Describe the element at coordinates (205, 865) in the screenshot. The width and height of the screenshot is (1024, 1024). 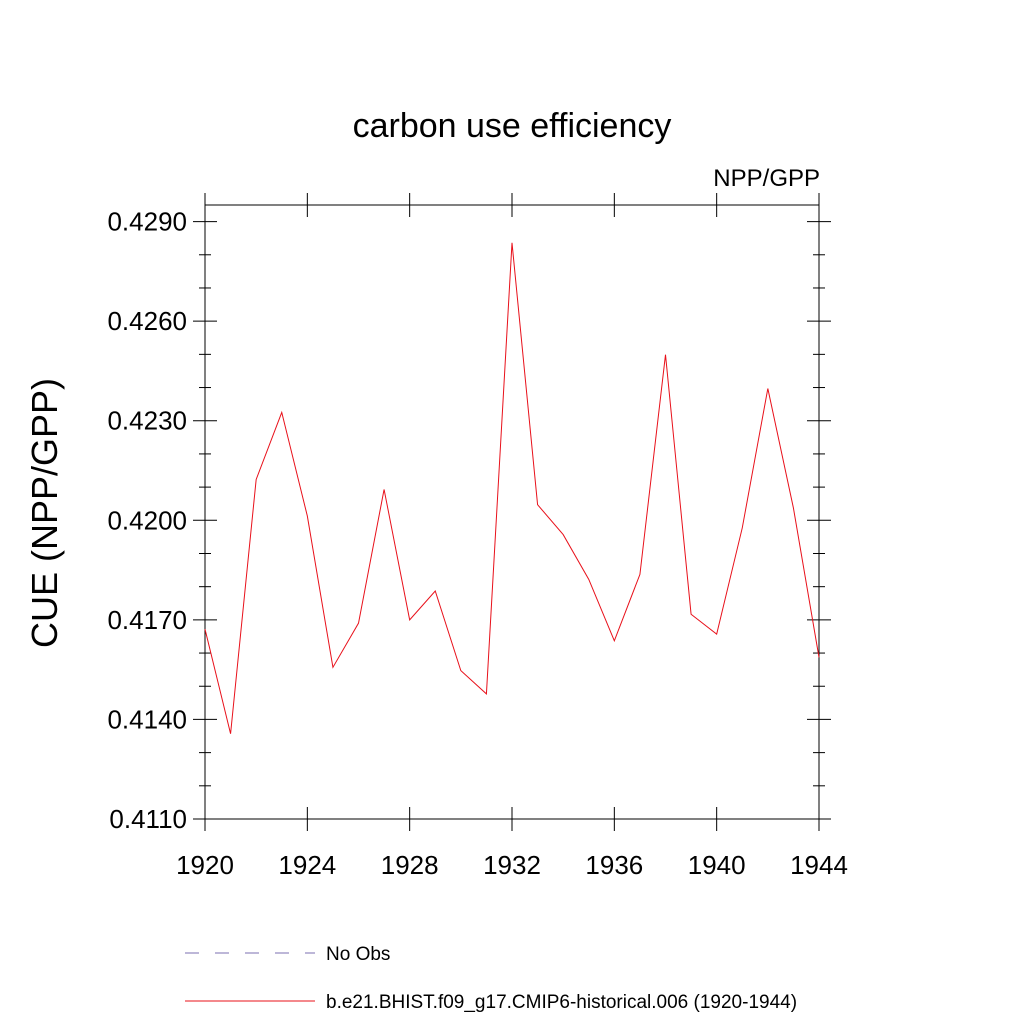
I see `x-tick-label: 1920` at that location.